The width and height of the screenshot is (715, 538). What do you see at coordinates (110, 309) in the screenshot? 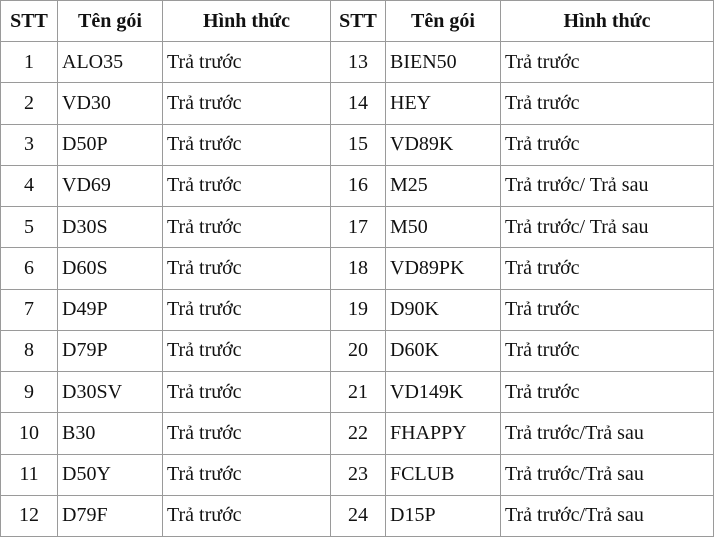
I see `package-cell: D49P` at bounding box center [110, 309].